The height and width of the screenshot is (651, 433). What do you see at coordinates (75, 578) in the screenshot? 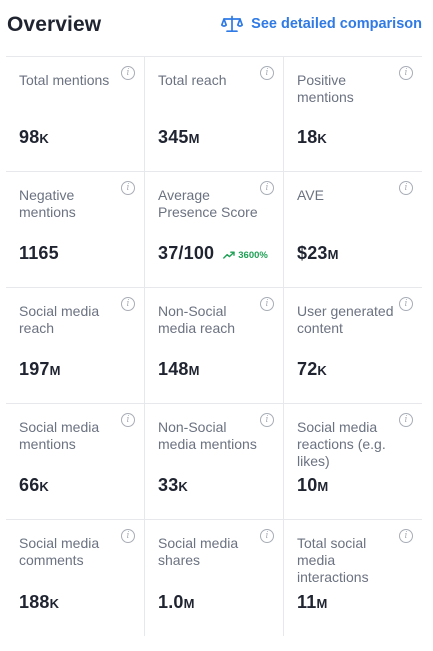
I see `metric-card-social-media-comments: Social media comments i 188K` at bounding box center [75, 578].